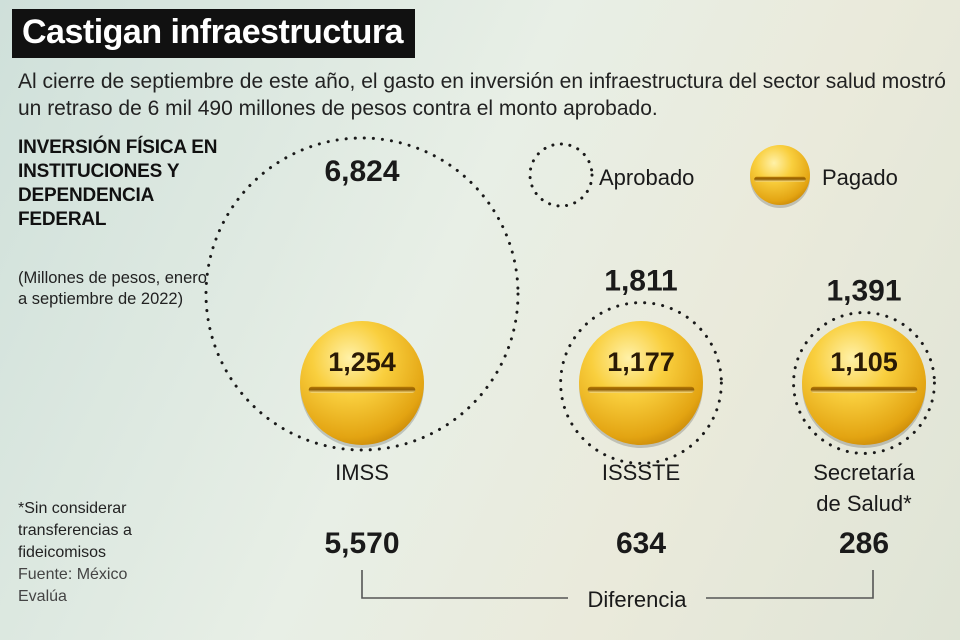 The height and width of the screenshot is (640, 960). What do you see at coordinates (864, 543) in the screenshot?
I see `difference-value: 286` at bounding box center [864, 543].